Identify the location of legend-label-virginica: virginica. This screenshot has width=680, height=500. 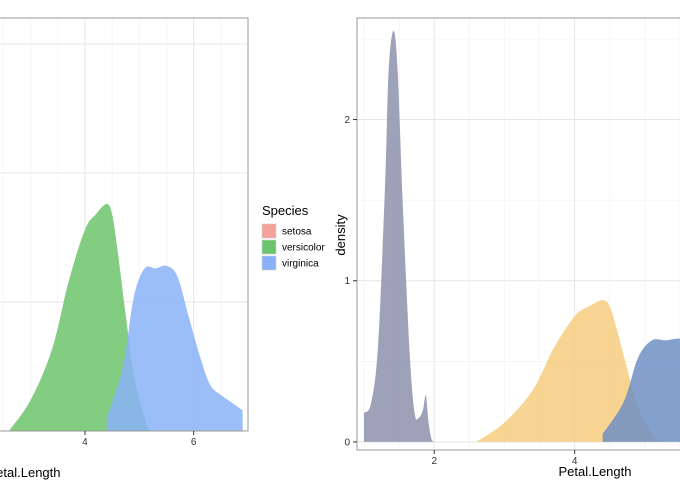
(300, 264).